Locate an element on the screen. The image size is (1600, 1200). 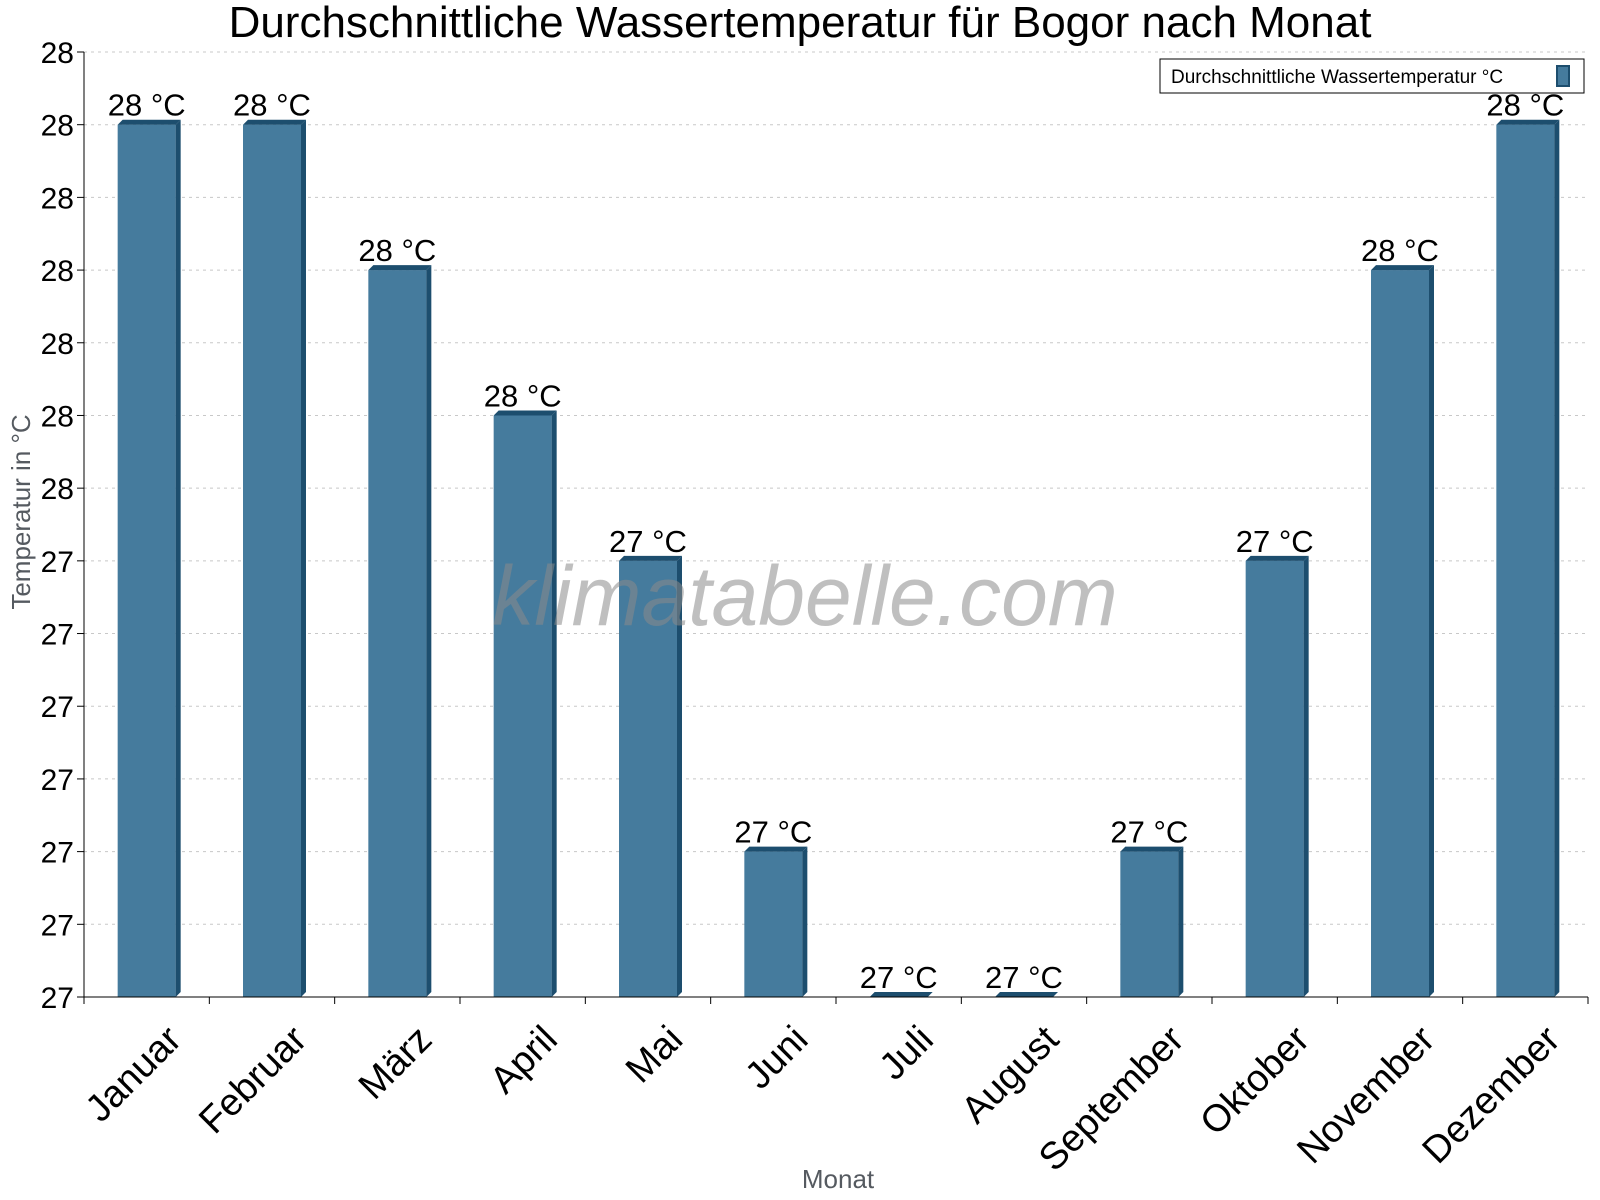
legend-box is located at coordinates (1372, 76).